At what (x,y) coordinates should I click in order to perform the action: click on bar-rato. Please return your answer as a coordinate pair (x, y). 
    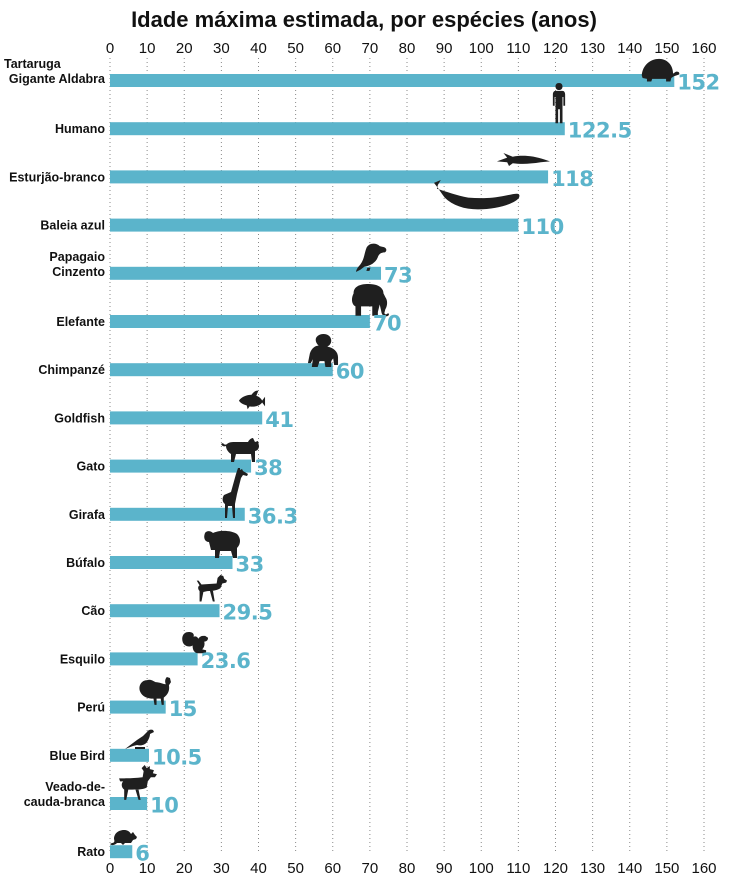
    Looking at the image, I should click on (121, 852).